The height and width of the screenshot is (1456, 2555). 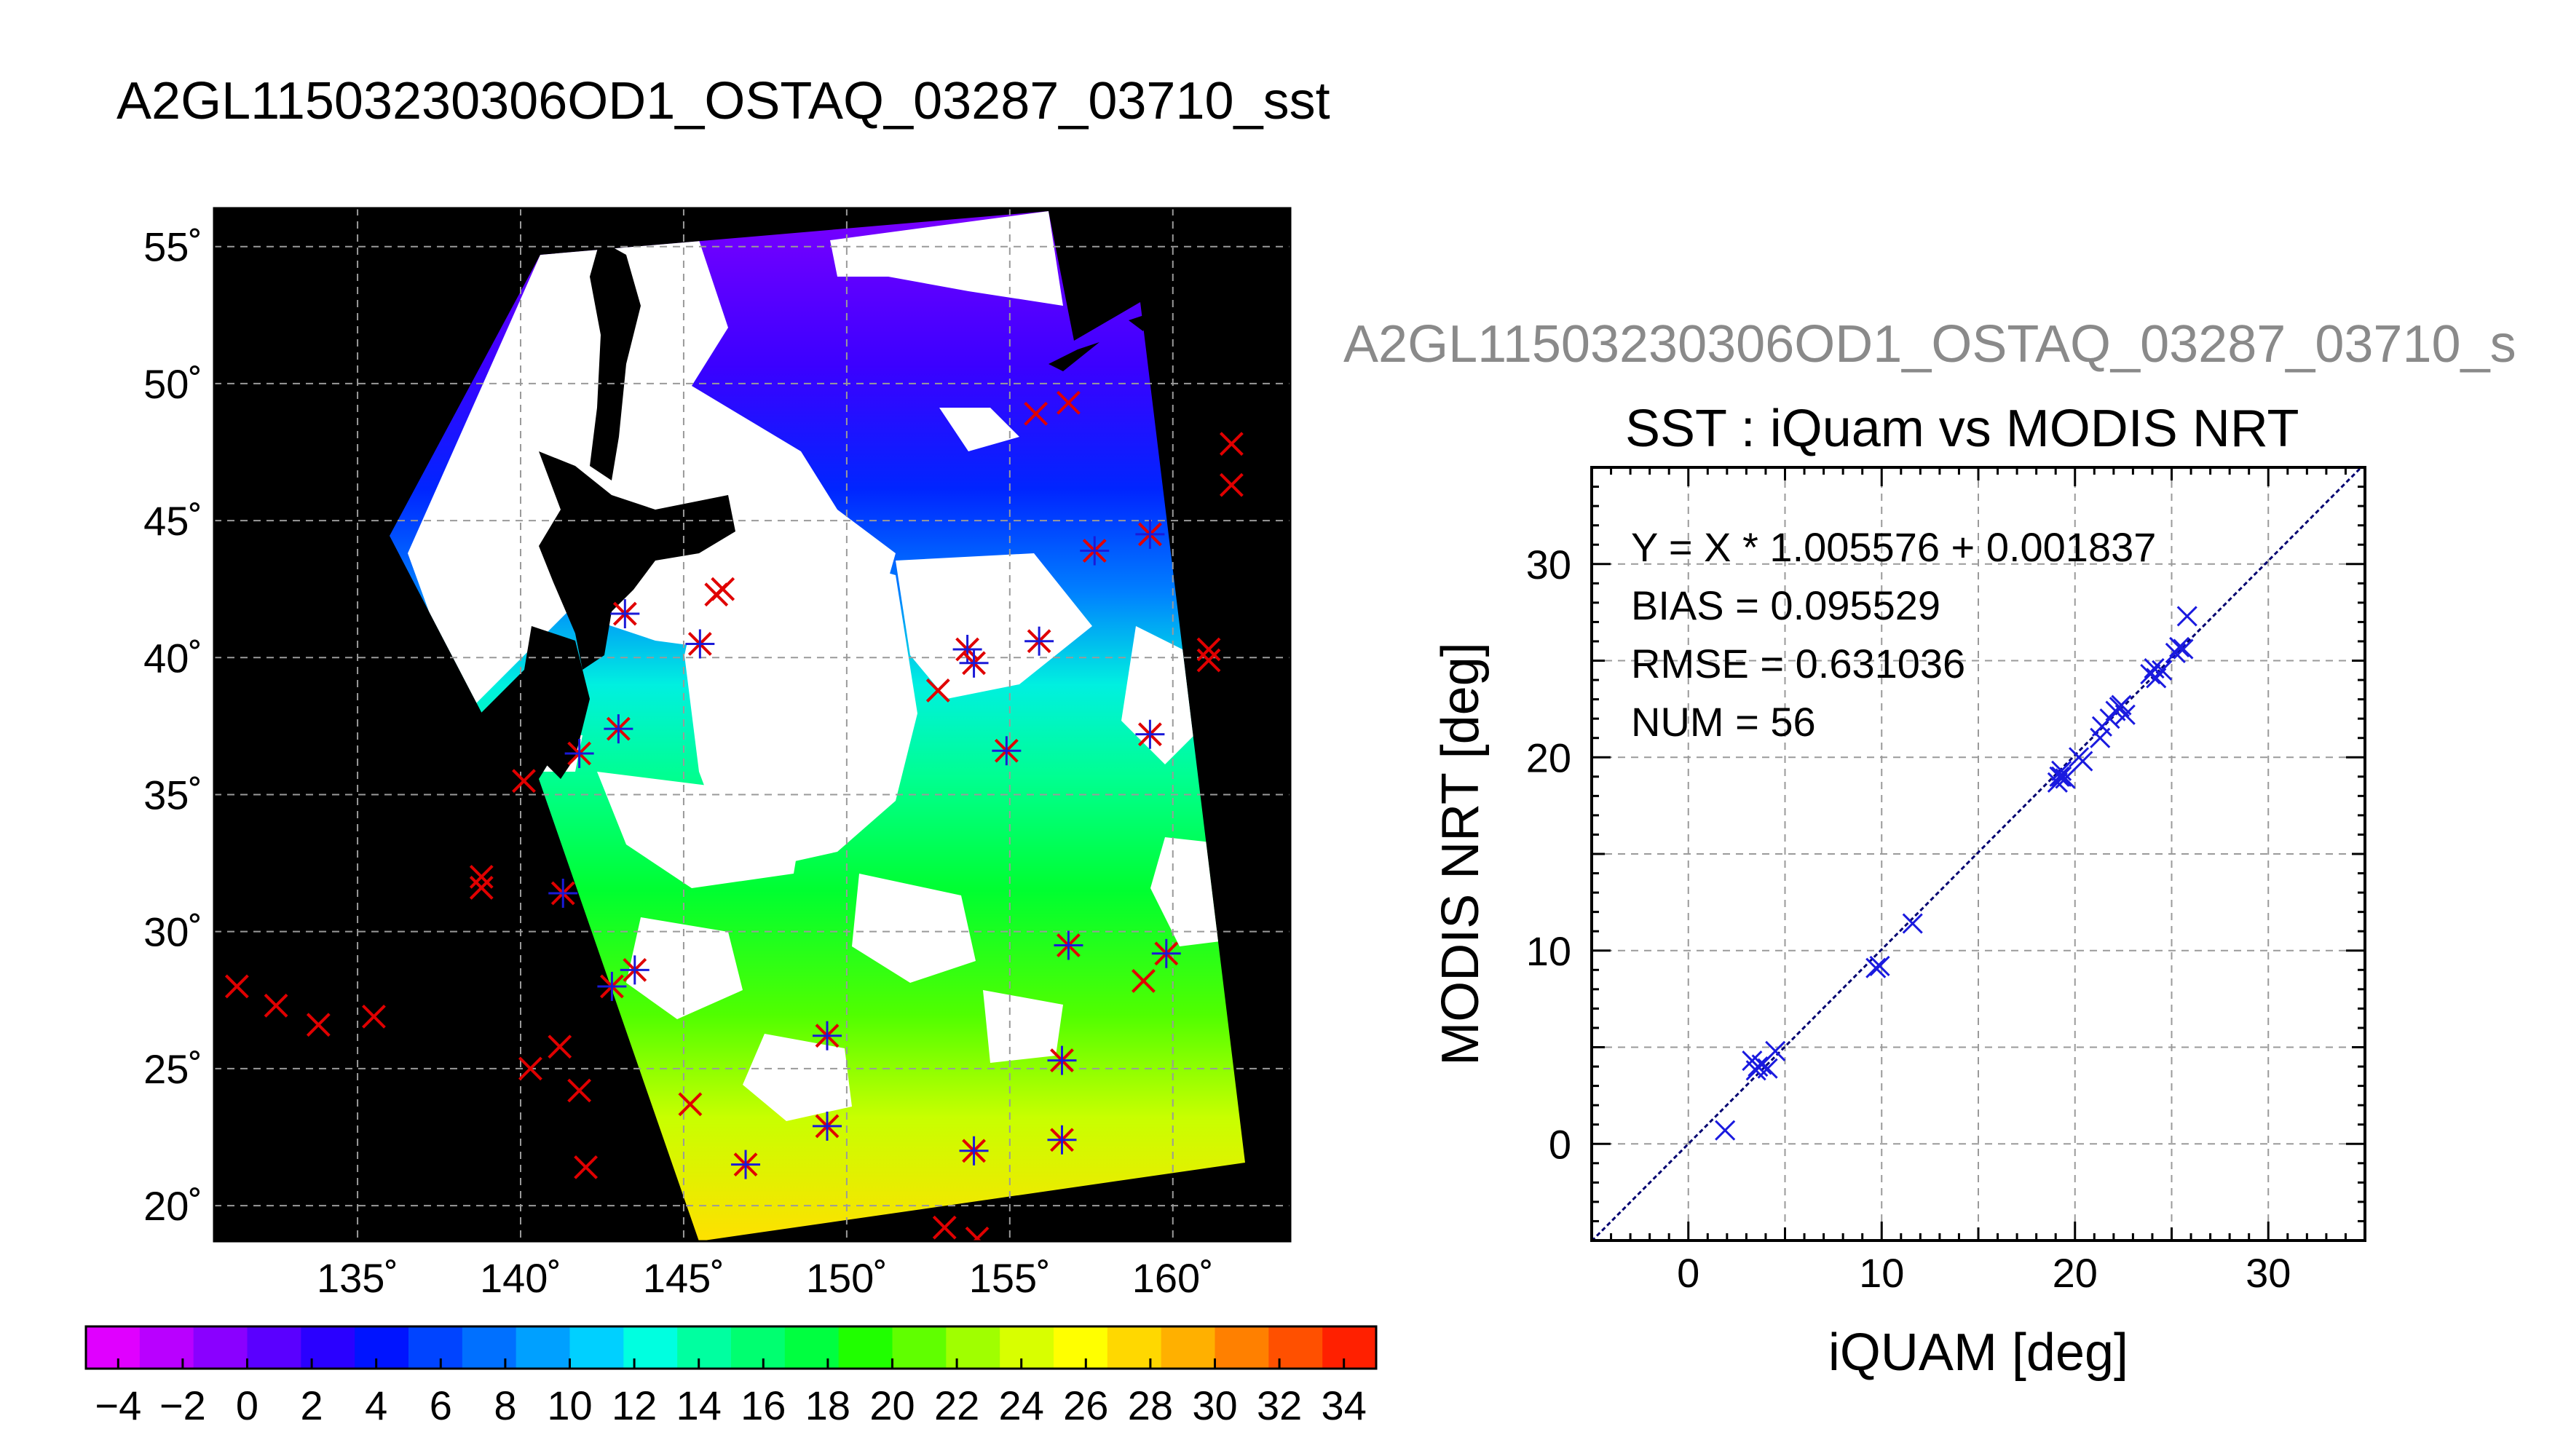 I want to click on colorbar-tick-labels: −4 −2 0 2 4 6 8 10 12 14 16 18 20 22 24 26 28 30 32 34, so click(x=731, y=1393).